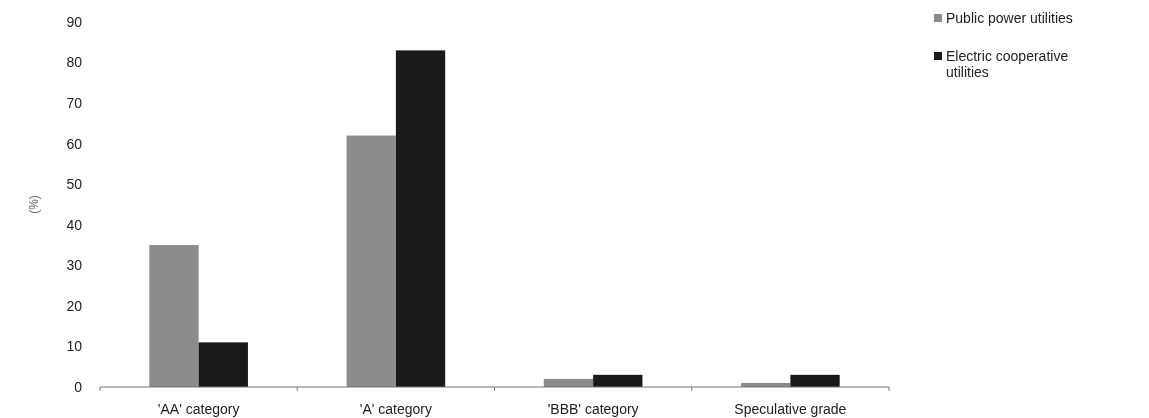 The width and height of the screenshot is (1149, 418). What do you see at coordinates (74, 103) in the screenshot?
I see `y-tick-label: 70` at bounding box center [74, 103].